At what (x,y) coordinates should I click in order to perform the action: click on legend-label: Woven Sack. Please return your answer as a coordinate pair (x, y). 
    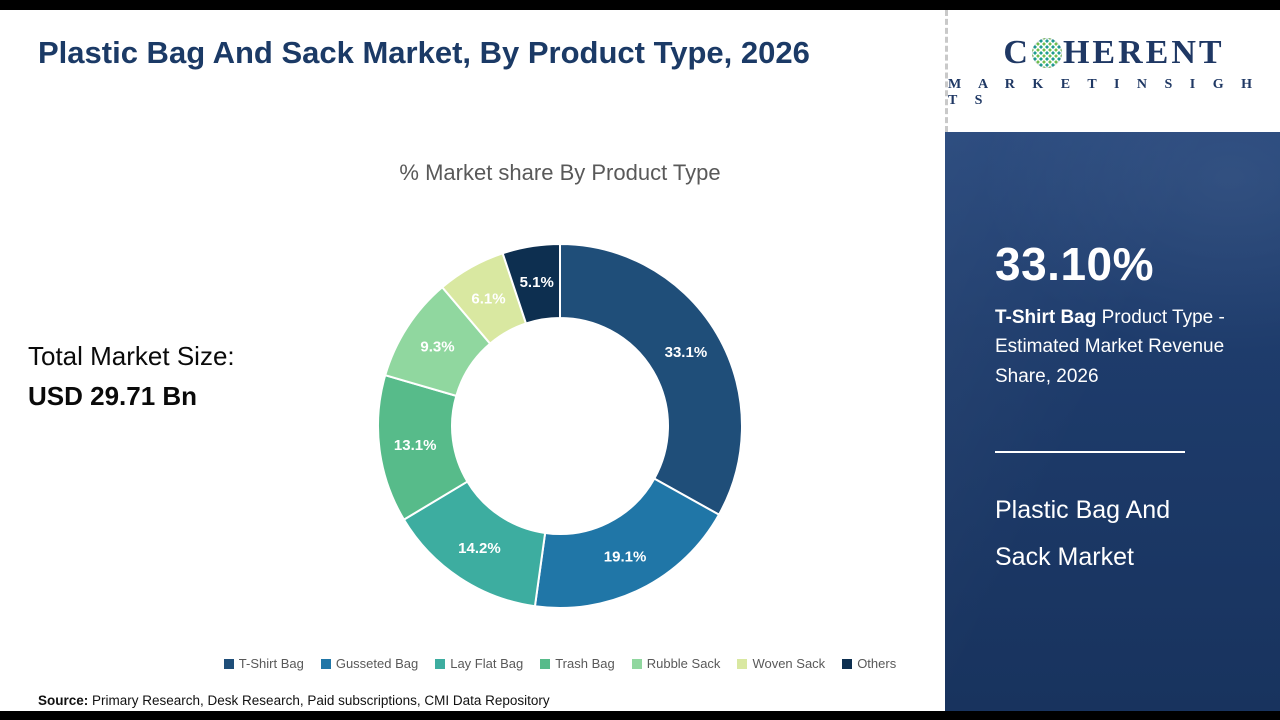
    Looking at the image, I should click on (789, 663).